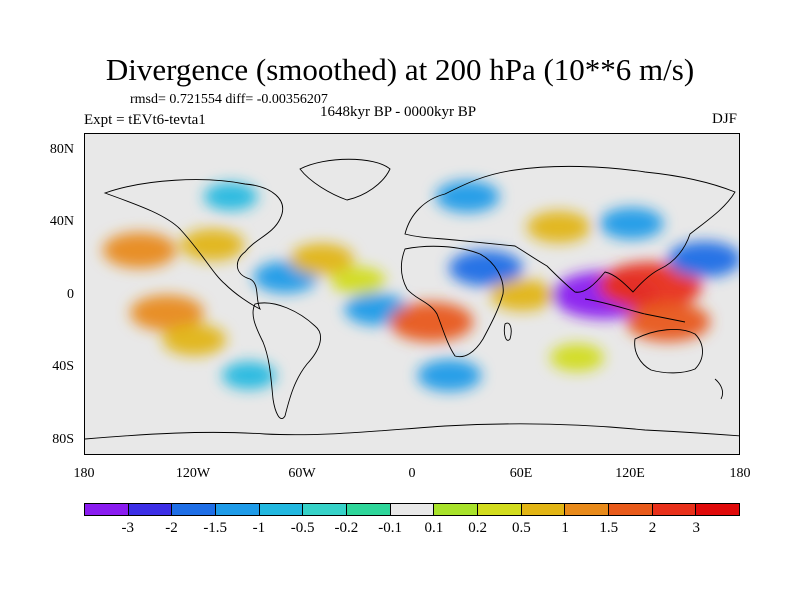 This screenshot has width=800, height=600. Describe the element at coordinates (61, 149) in the screenshot. I see `y-tick-80n: 80N` at that location.